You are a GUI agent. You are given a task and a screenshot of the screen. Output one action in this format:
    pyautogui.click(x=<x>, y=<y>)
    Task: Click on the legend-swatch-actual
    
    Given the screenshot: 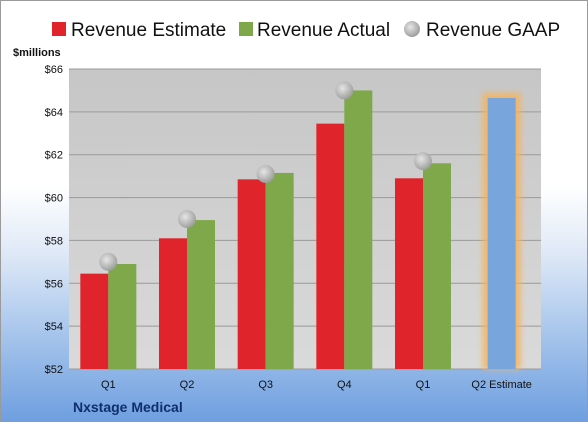 What is the action you would take?
    pyautogui.click(x=246, y=29)
    